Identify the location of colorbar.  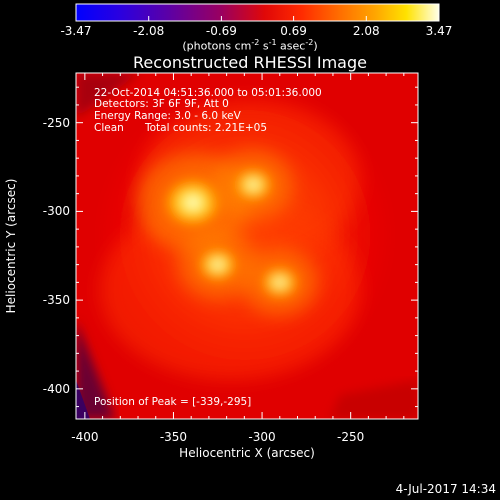
(257, 12).